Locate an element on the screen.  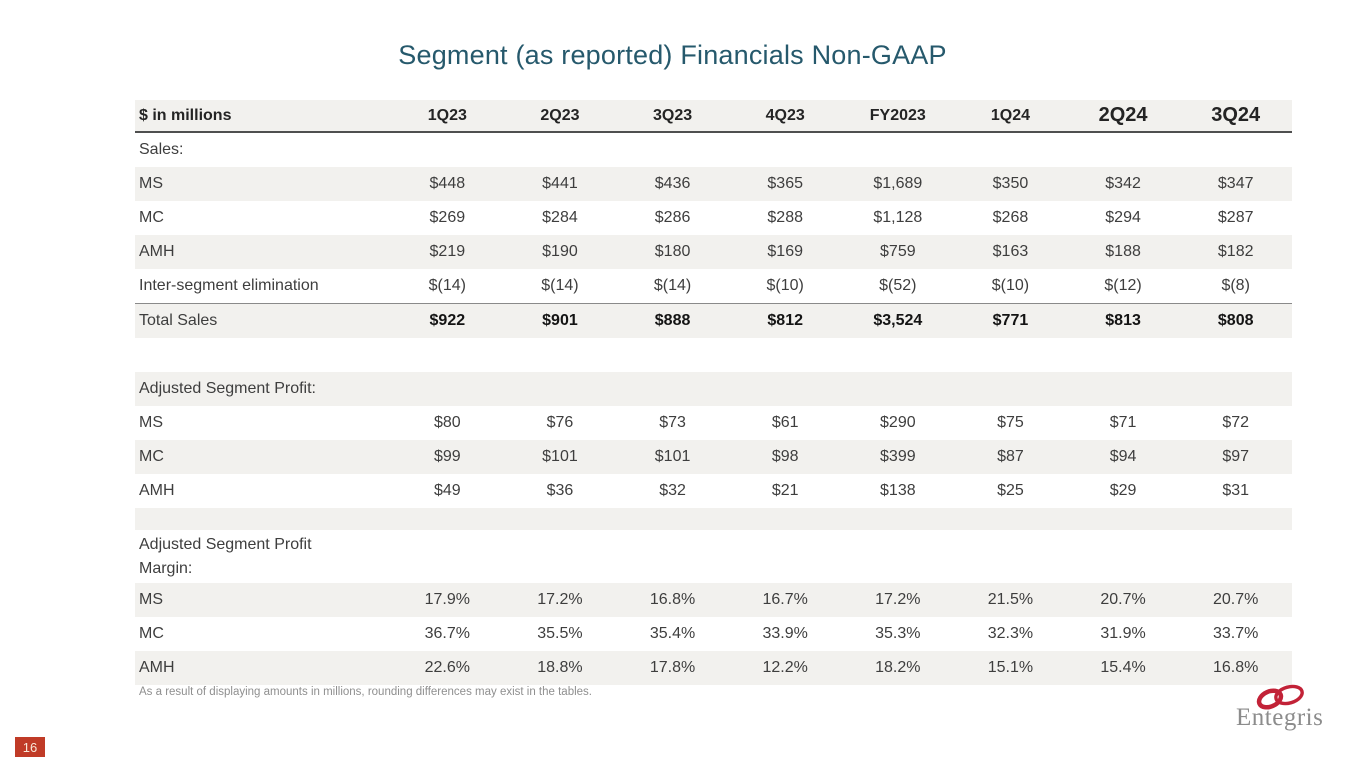
table-row: Adjusted Segment Profit Margin: is located at coordinates (713, 556).